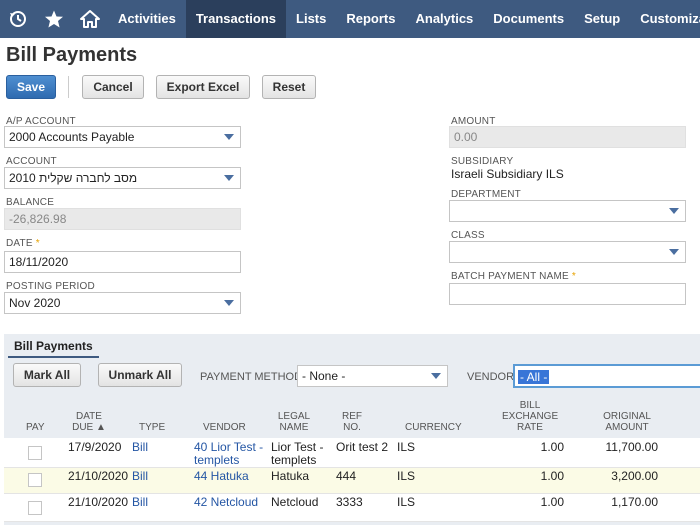  What do you see at coordinates (602, 18) in the screenshot?
I see `nav-setup: Setup` at bounding box center [602, 18].